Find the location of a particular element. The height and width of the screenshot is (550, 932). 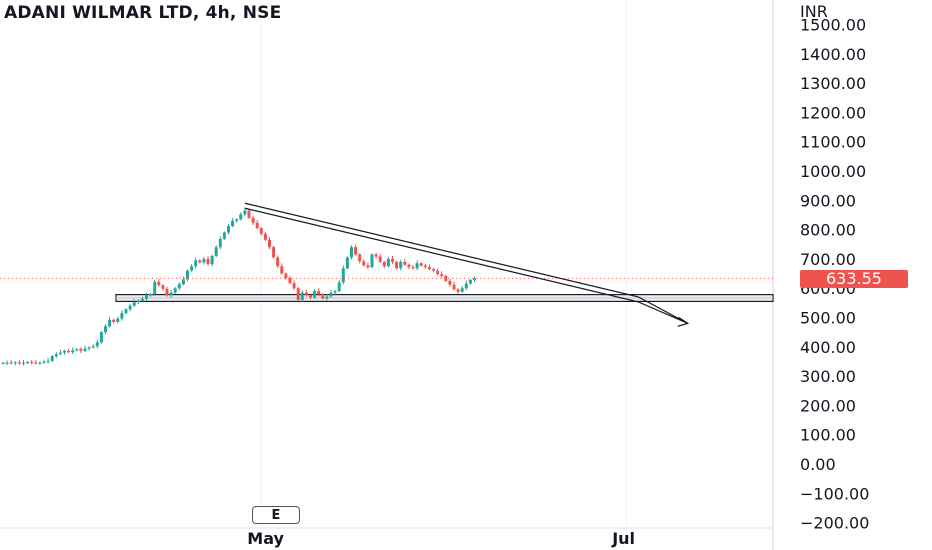

y-tick-label: 1200.00 is located at coordinates (833, 112).